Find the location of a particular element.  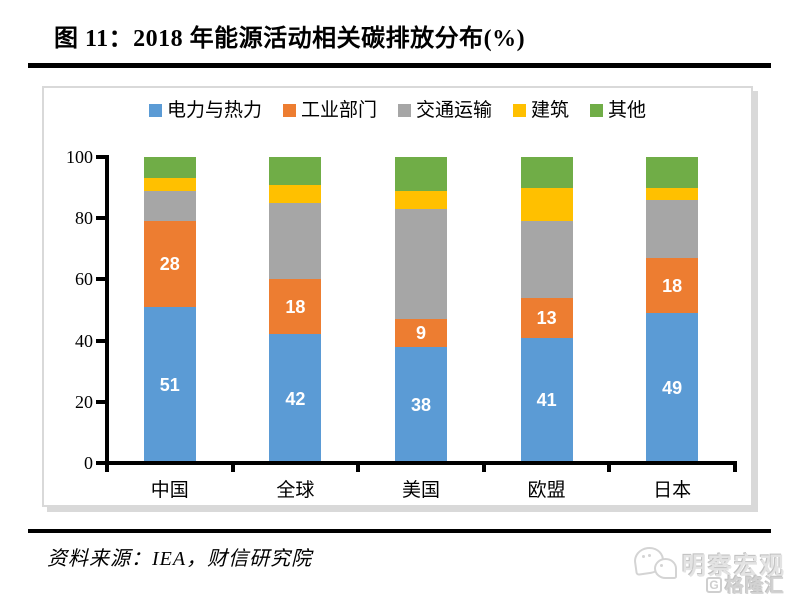

legend-item-3: 交通运输 is located at coordinates (444, 110).